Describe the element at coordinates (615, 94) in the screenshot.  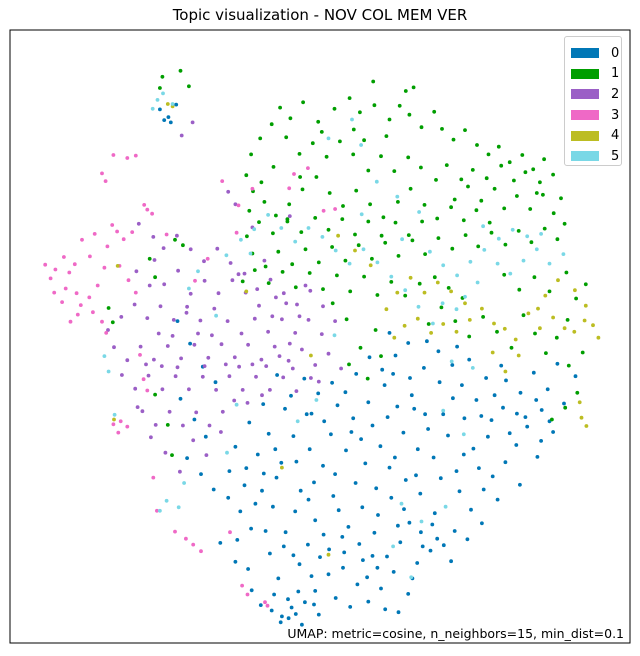
I see `legend-label-2: 2` at that location.